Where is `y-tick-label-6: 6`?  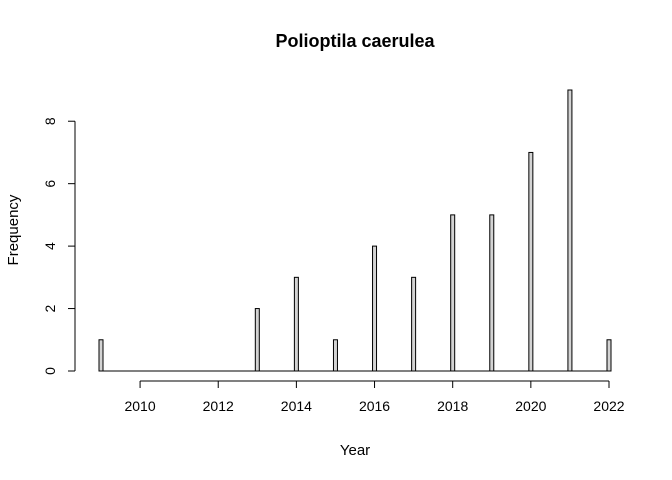 y-tick-label-6: 6 is located at coordinates (50, 184).